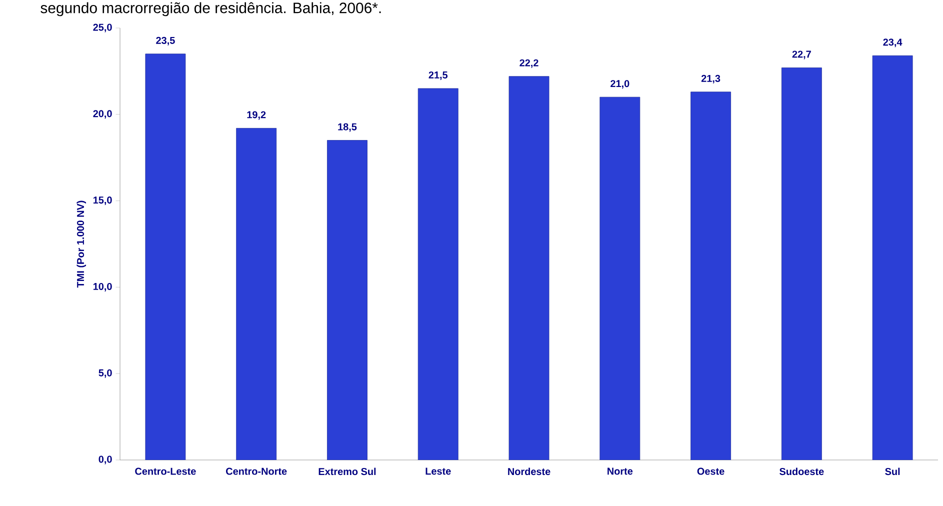  I want to click on x-tick-label: Centro-Leste, so click(165, 471).